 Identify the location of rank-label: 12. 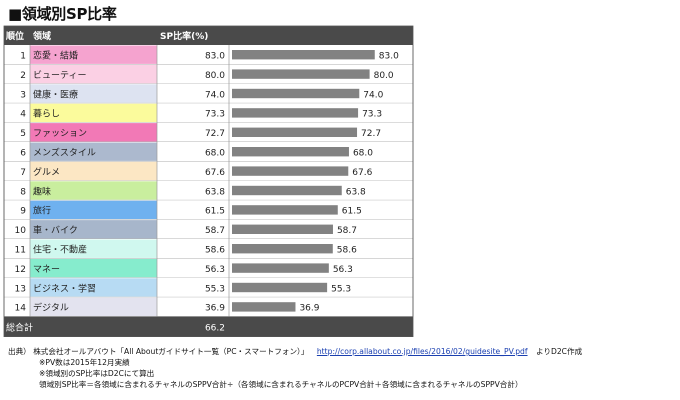
(20, 270).